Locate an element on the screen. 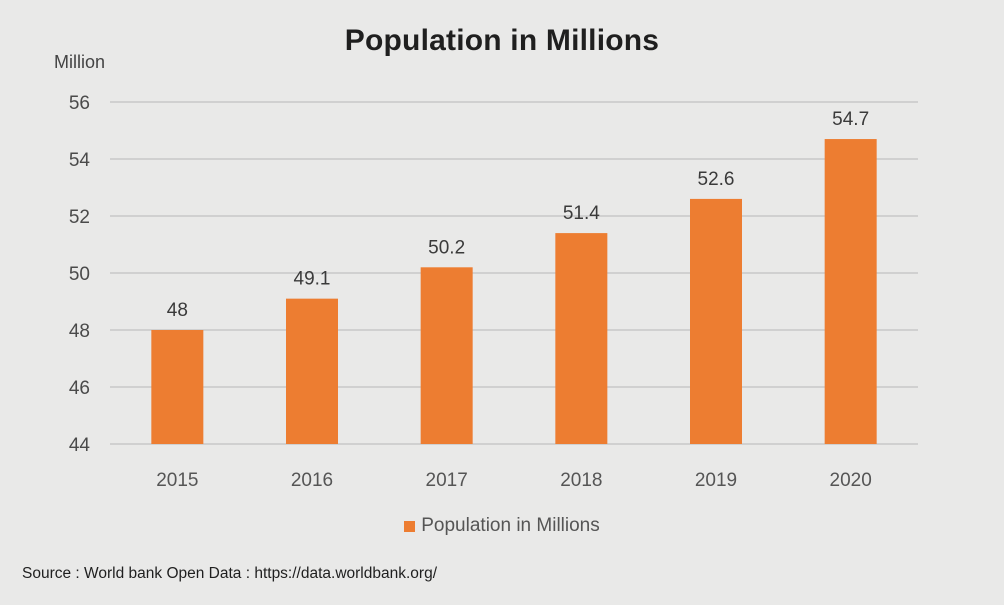 Image resolution: width=1004 pixels, height=605 pixels. legend: Population in Millions is located at coordinates (502, 526).